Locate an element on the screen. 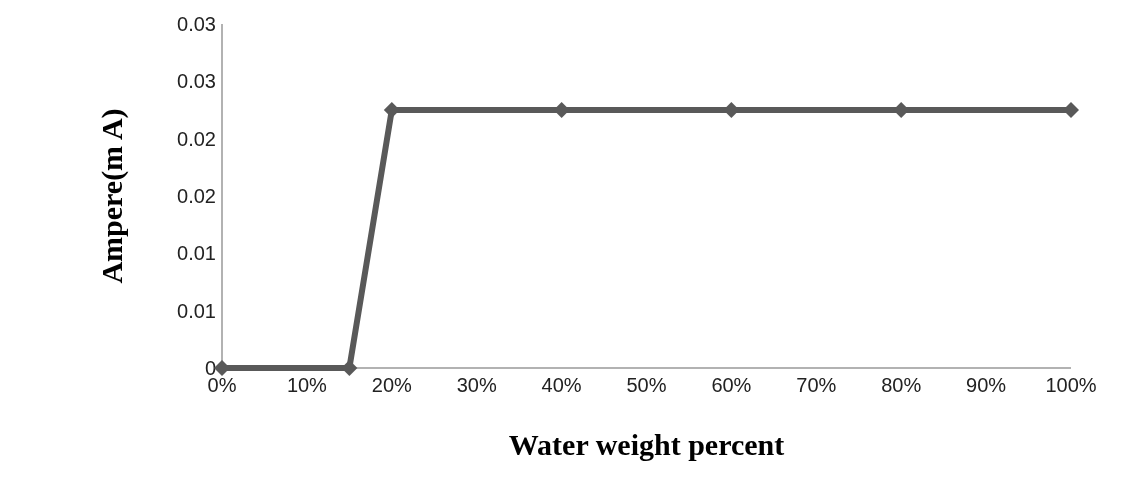 The height and width of the screenshot is (494, 1148). x-tick-label: 100% is located at coordinates (1071, 385).